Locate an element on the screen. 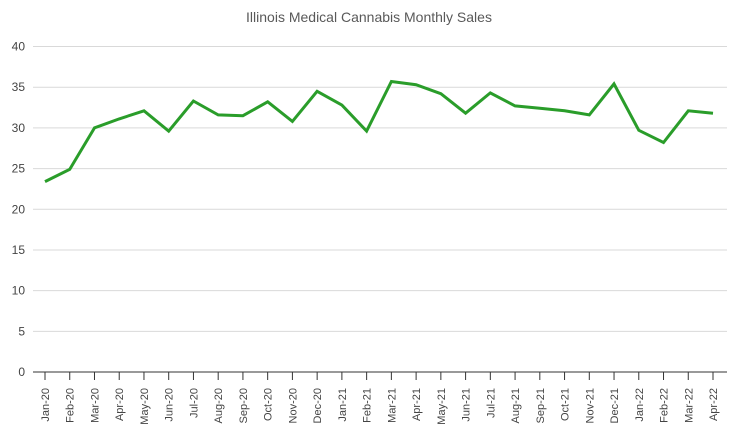 Image resolution: width=738 pixels, height=437 pixels. x-tick-label: Sep-21 is located at coordinates (541, 405).